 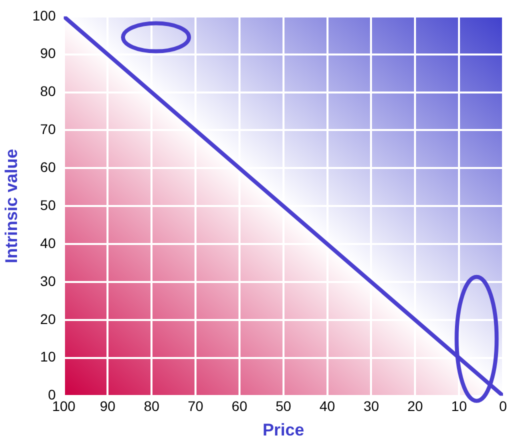 I want to click on y-tick-label: 20, so click(x=48, y=318).